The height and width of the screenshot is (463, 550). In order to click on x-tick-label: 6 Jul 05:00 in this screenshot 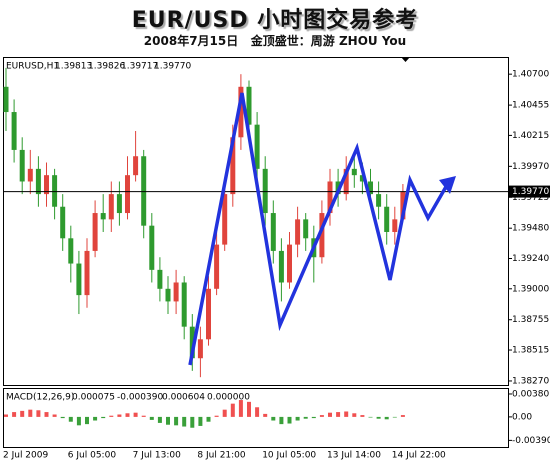, I will do `click(92, 456)`.